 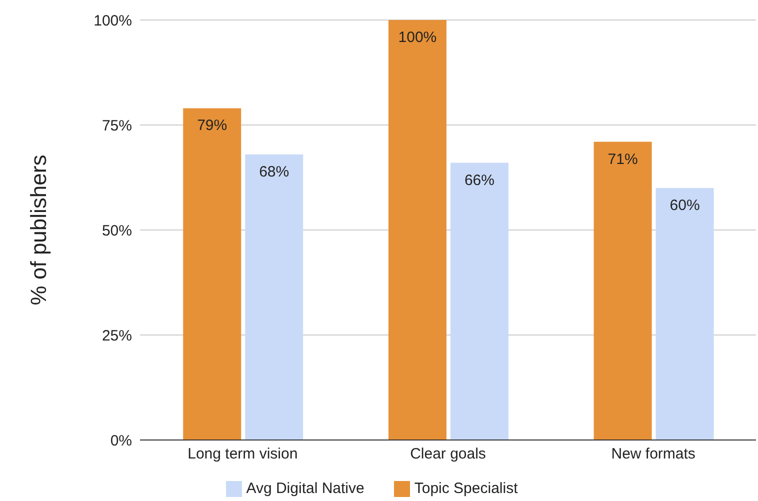 I want to click on legend-label: Avg Digital Native, so click(x=305, y=488).